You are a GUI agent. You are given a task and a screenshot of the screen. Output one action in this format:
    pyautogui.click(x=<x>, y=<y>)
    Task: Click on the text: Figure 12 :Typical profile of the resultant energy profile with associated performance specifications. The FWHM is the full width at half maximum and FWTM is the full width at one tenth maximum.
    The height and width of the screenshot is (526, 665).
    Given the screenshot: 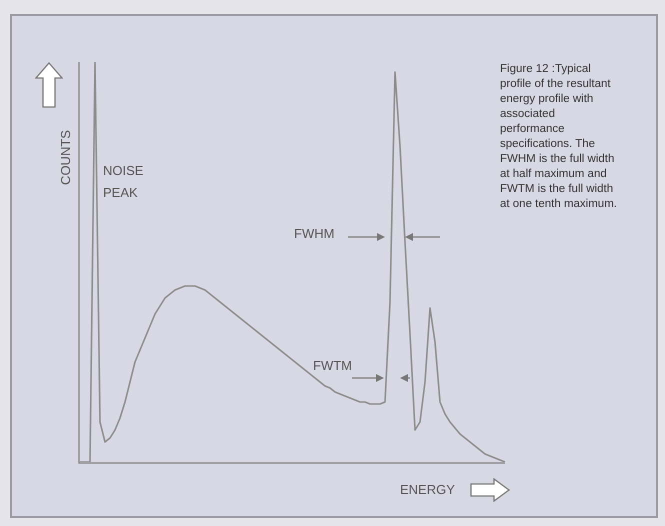 What is the action you would take?
    pyautogui.click(x=558, y=136)
    